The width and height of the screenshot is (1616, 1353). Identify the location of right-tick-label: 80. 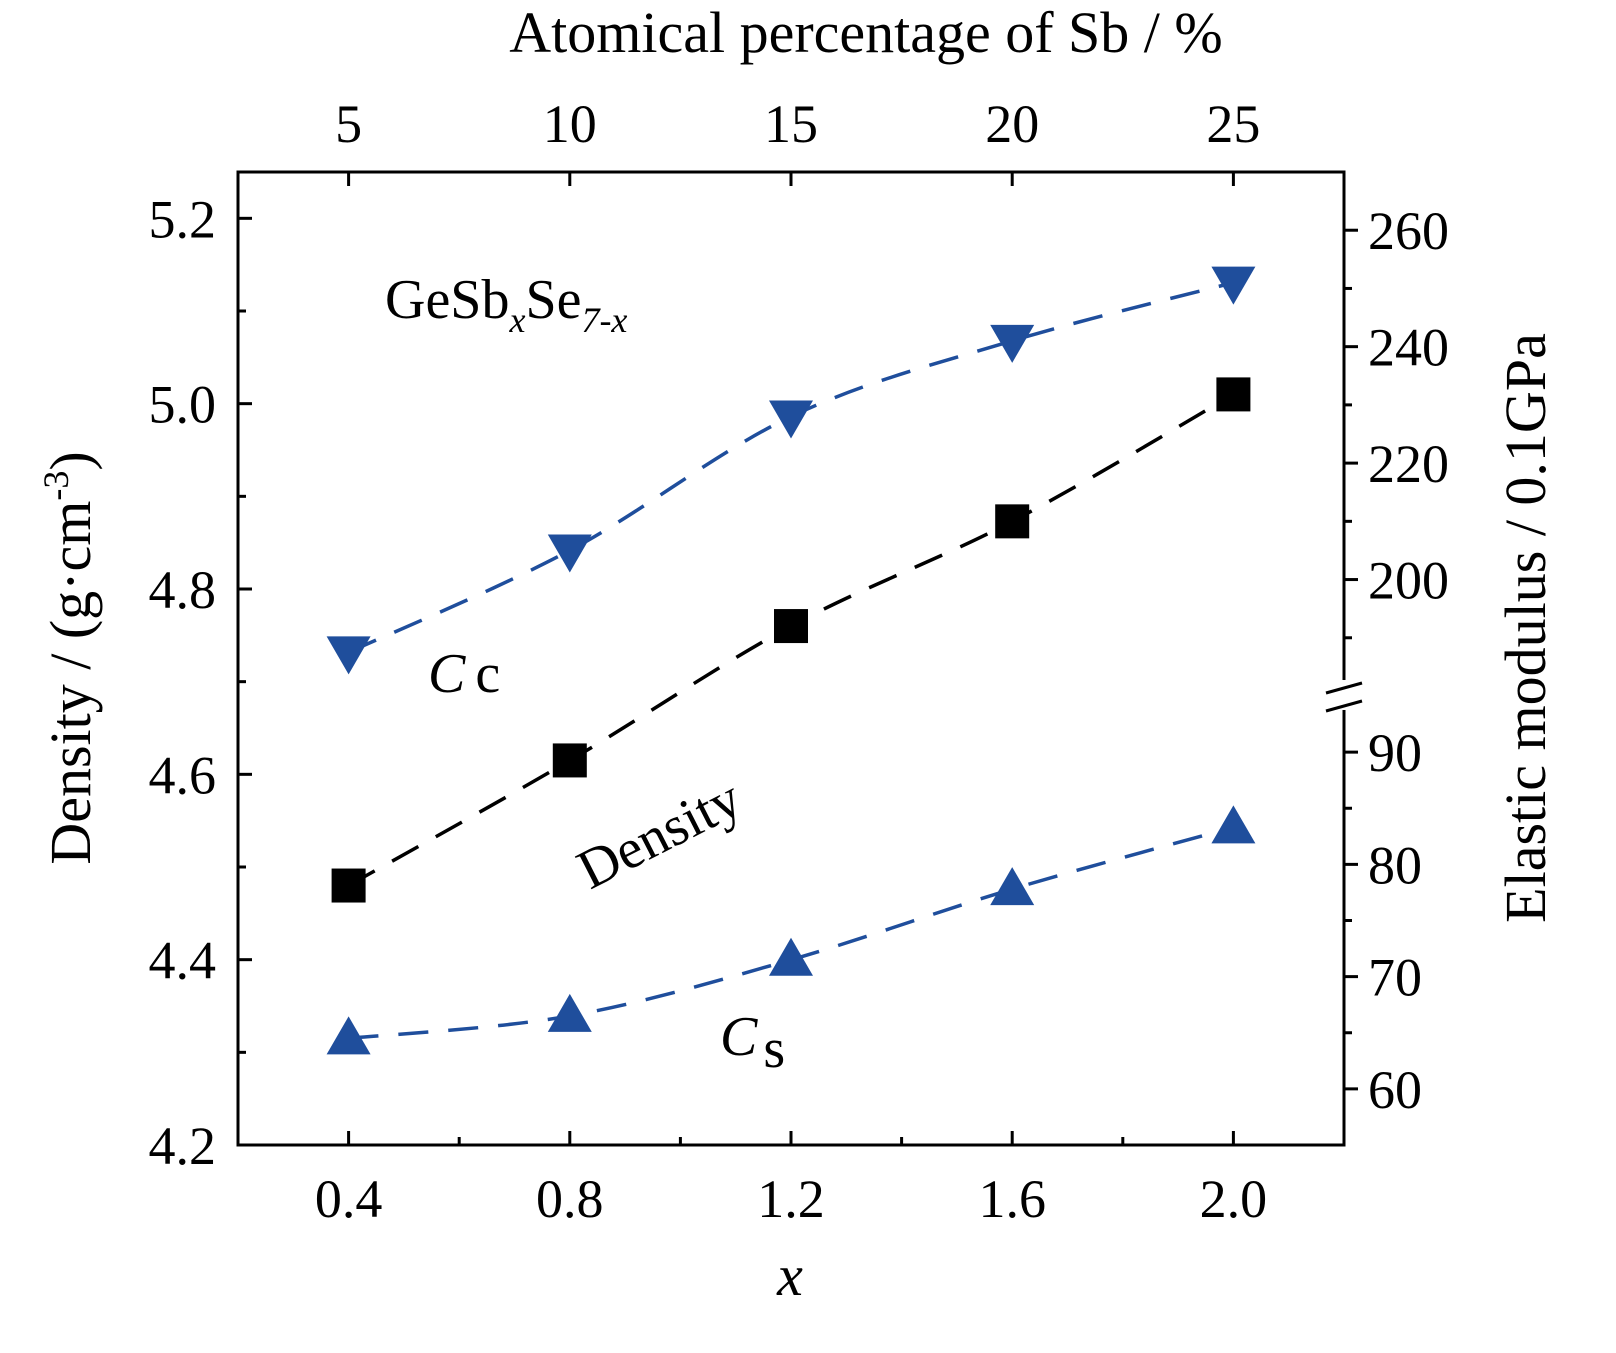
(1395, 865).